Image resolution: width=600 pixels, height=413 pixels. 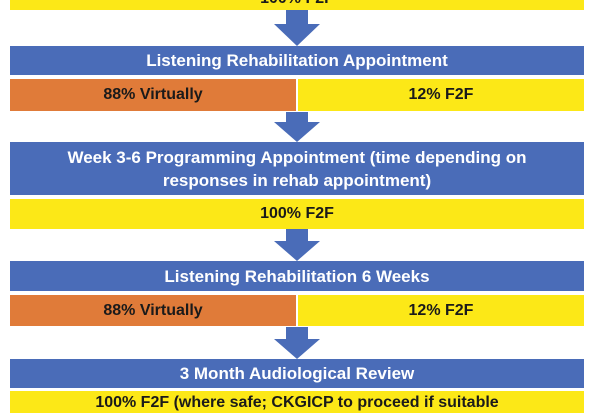 I want to click on f2f-share-label-6wk: 12% F2F, so click(x=441, y=310).